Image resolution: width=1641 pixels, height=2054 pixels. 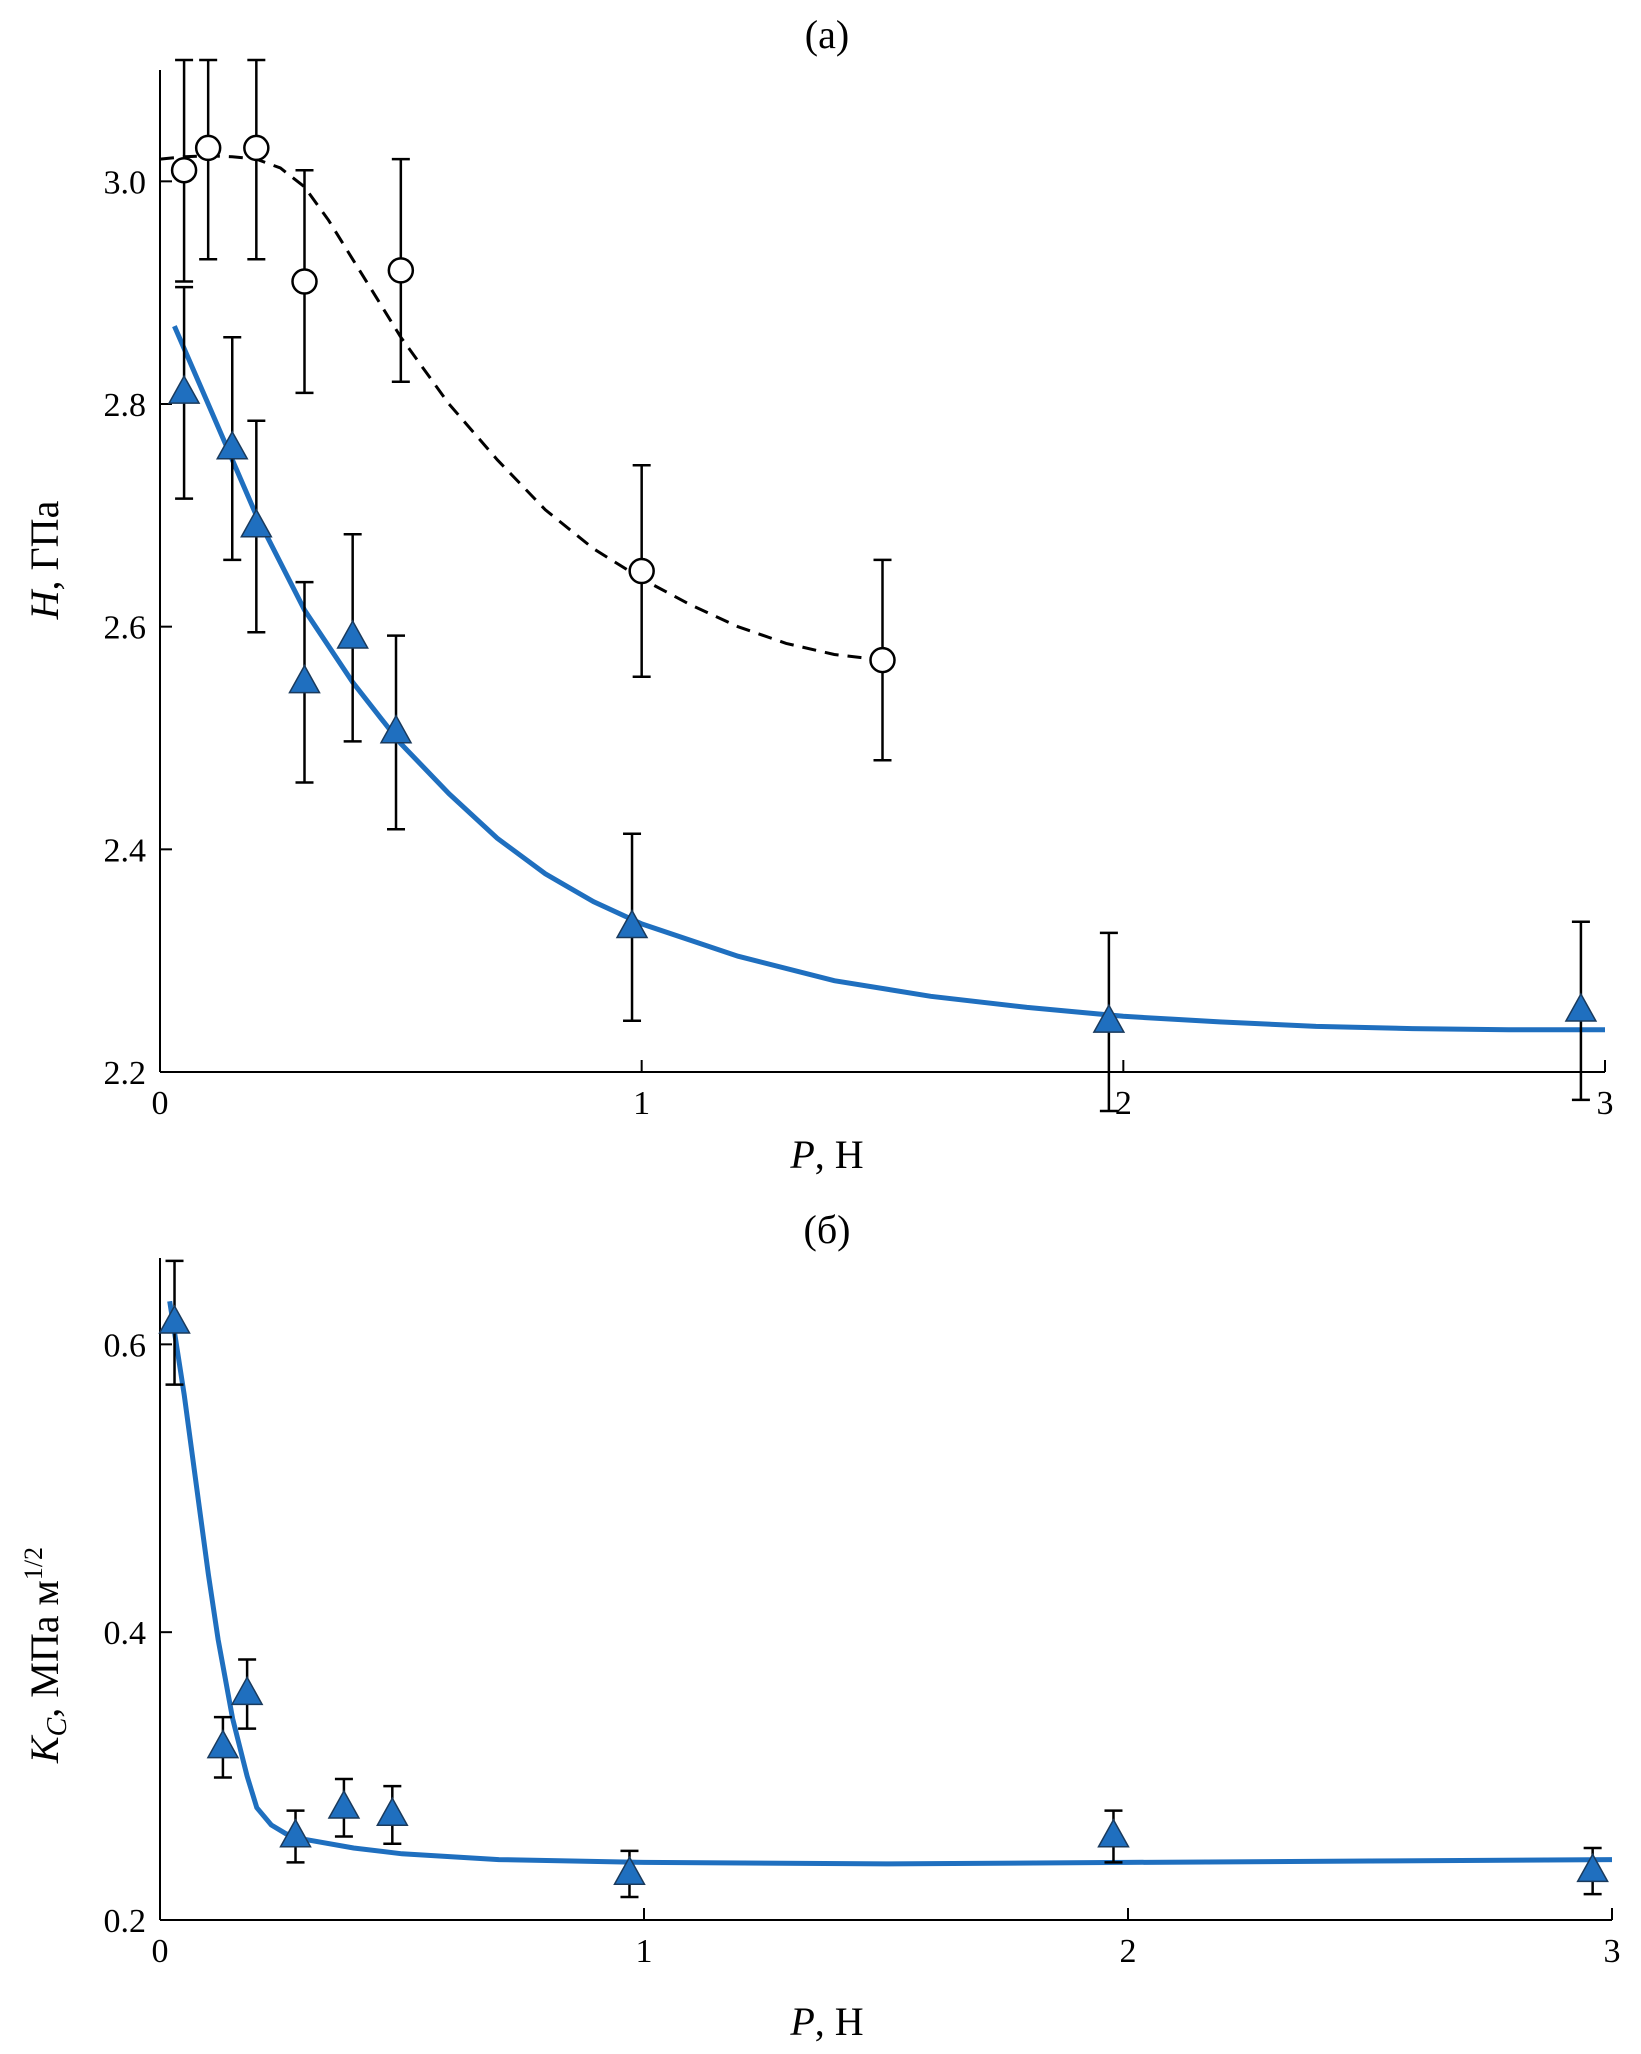 I want to click on panel-b-y-axis-var: K, so click(x=44, y=1749).